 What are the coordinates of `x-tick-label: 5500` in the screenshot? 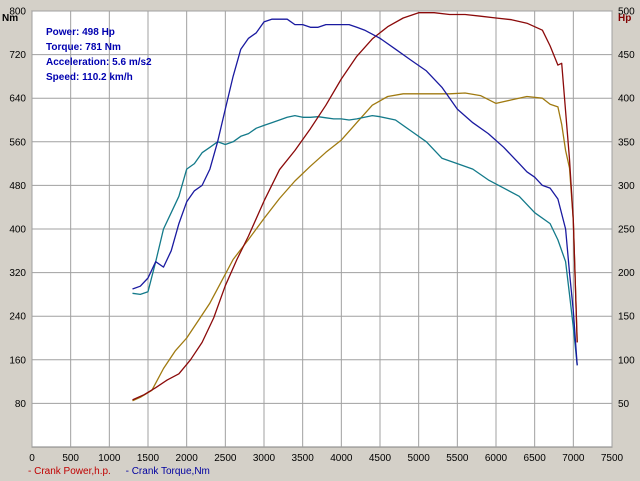 It's located at (457, 458).